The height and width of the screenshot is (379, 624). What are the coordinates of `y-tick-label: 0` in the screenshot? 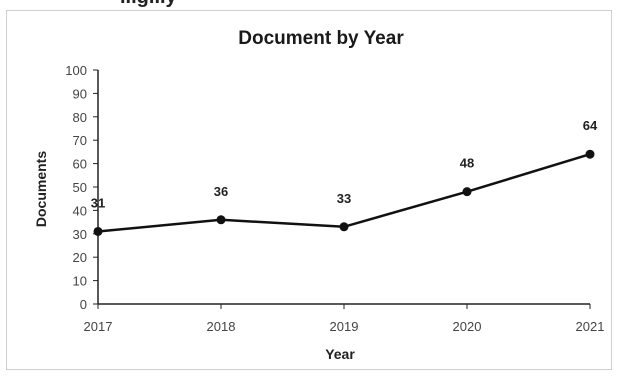 It's located at (83, 304).